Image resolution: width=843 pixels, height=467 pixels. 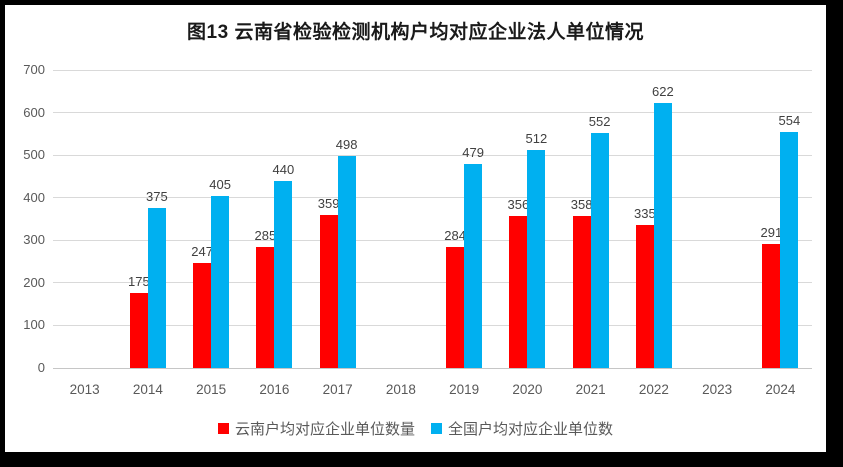 I want to click on bar-value-label: 247, so click(x=202, y=251).